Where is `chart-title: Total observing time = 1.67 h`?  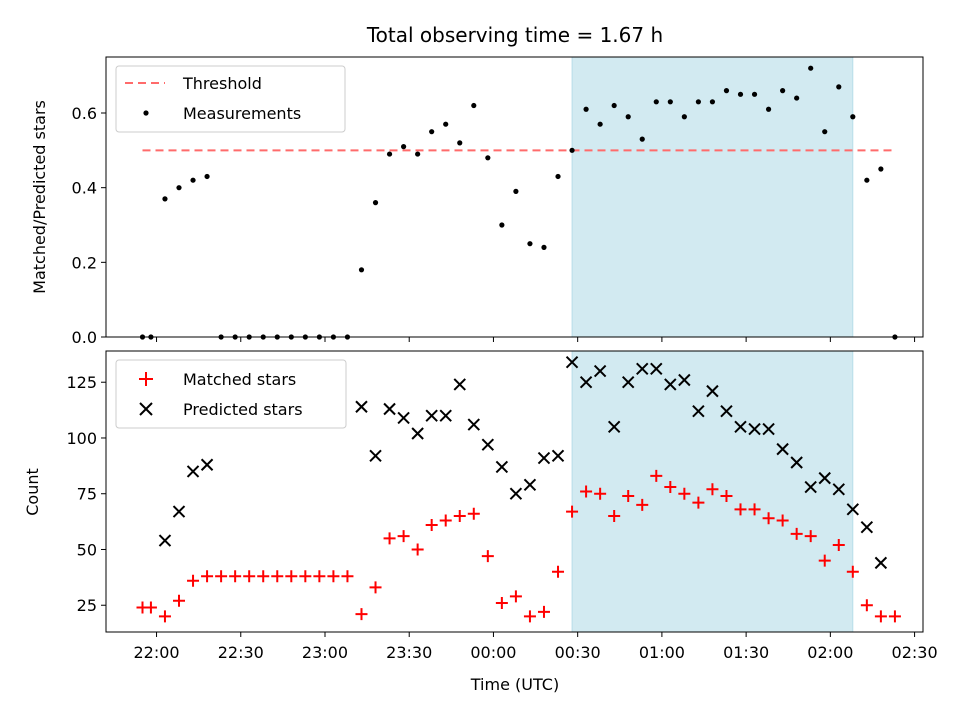 chart-title: Total observing time = 1.67 h is located at coordinates (514, 35).